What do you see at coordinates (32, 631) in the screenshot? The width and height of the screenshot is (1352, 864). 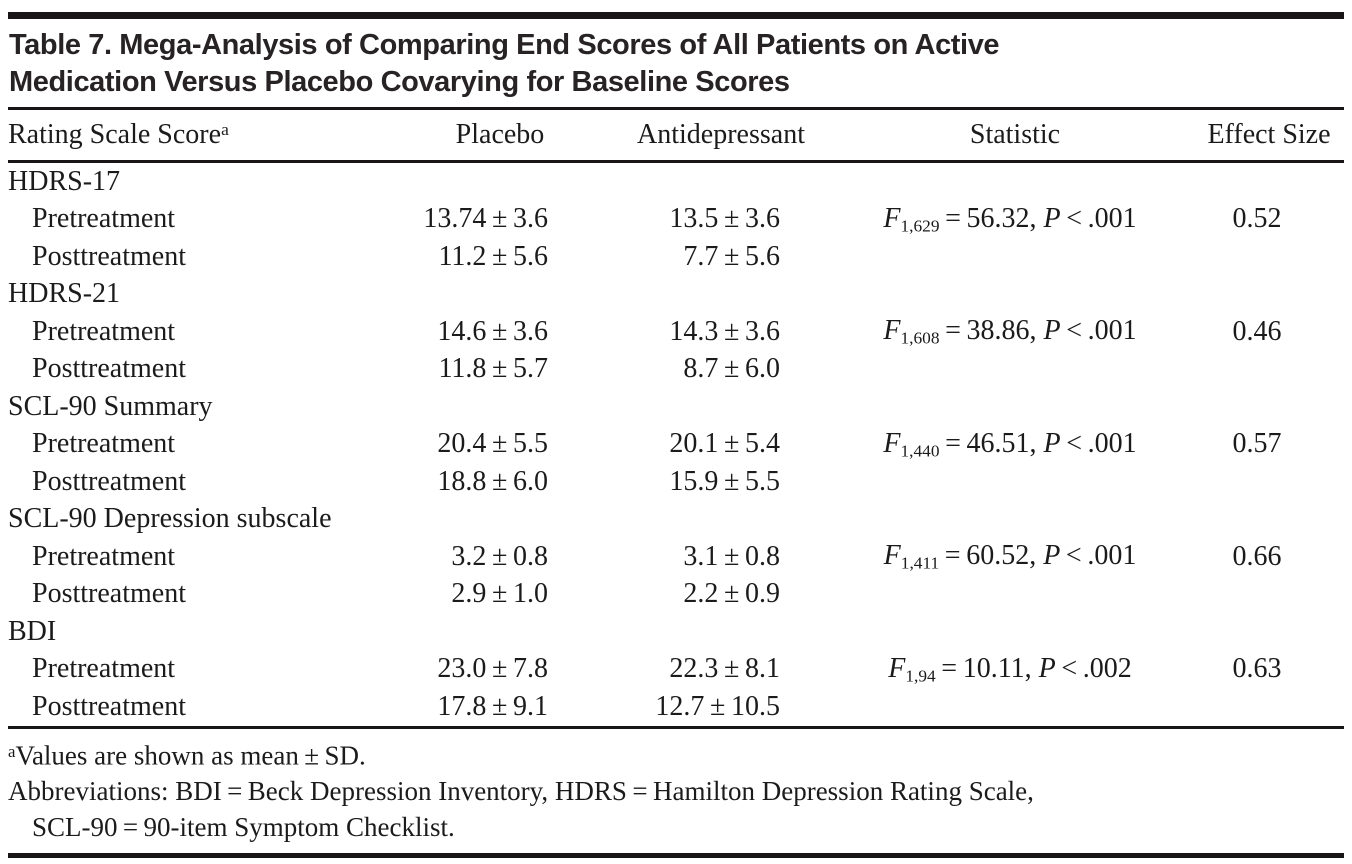 I see `group-label: BDI` at bounding box center [32, 631].